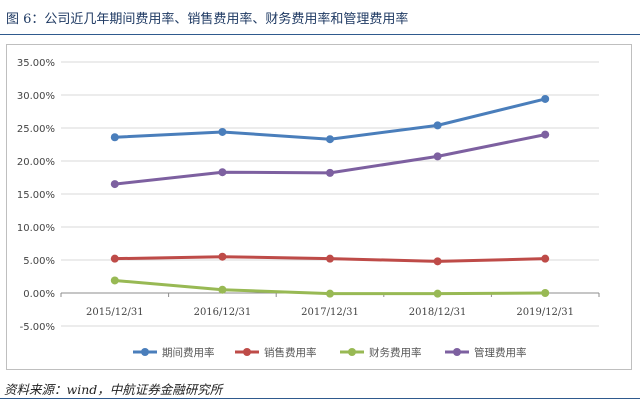 This screenshot has height=402, width=640. I want to click on y-tick-label: 25.00%, so click(36, 129).